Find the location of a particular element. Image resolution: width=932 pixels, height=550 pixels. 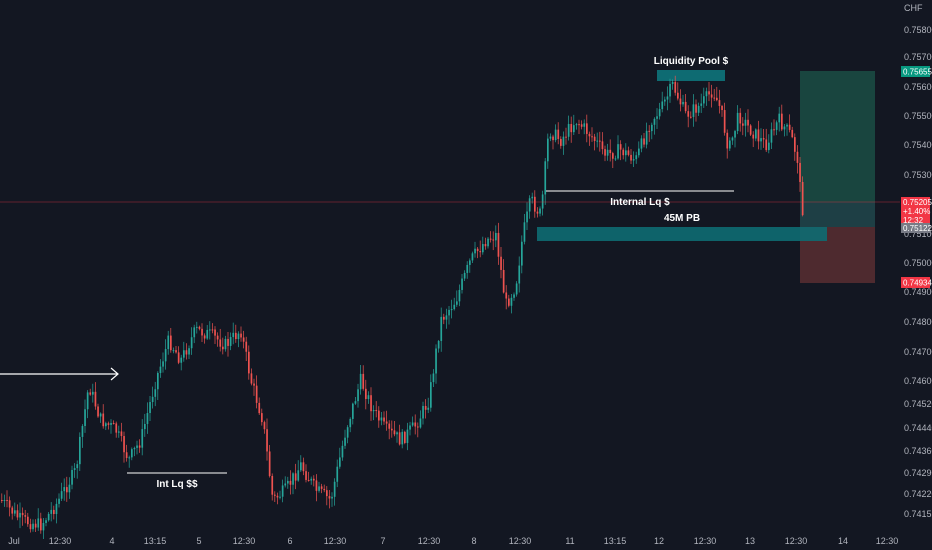

target-tag-bg is located at coordinates (915, 71).